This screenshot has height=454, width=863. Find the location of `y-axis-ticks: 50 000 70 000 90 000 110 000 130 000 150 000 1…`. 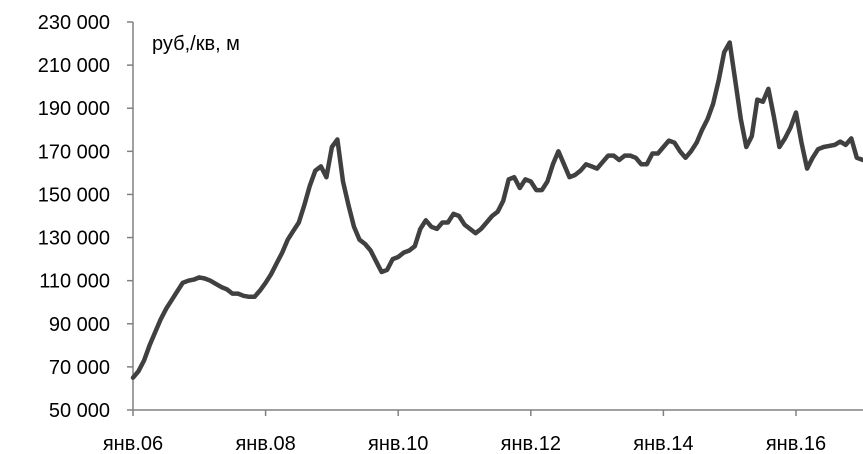

y-axis-ticks: 50 000 70 000 90 000 110 000 130 000 150 000 1… is located at coordinates (85, 217).